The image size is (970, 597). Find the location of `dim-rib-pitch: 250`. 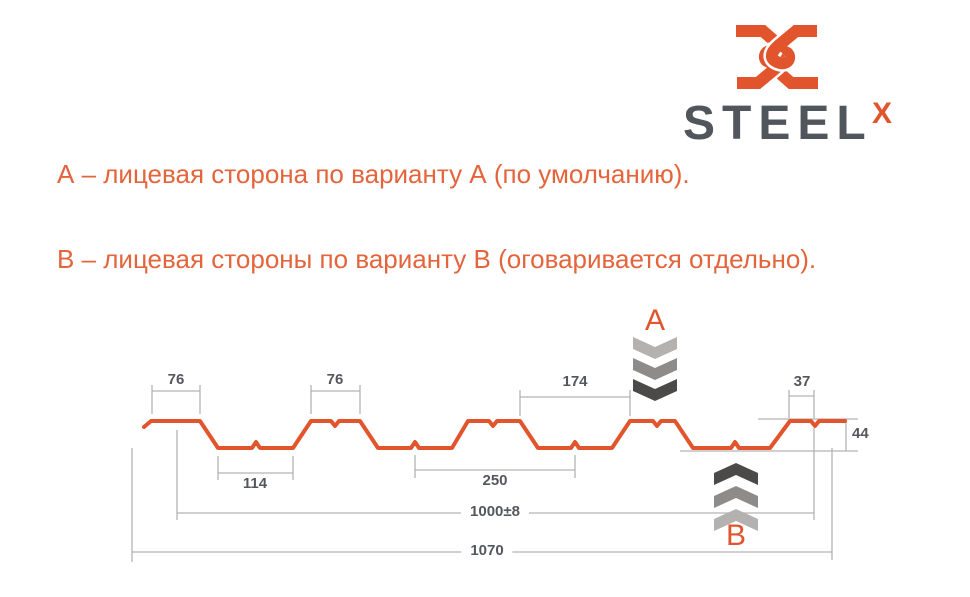

dim-rib-pitch: 250 is located at coordinates (495, 480).